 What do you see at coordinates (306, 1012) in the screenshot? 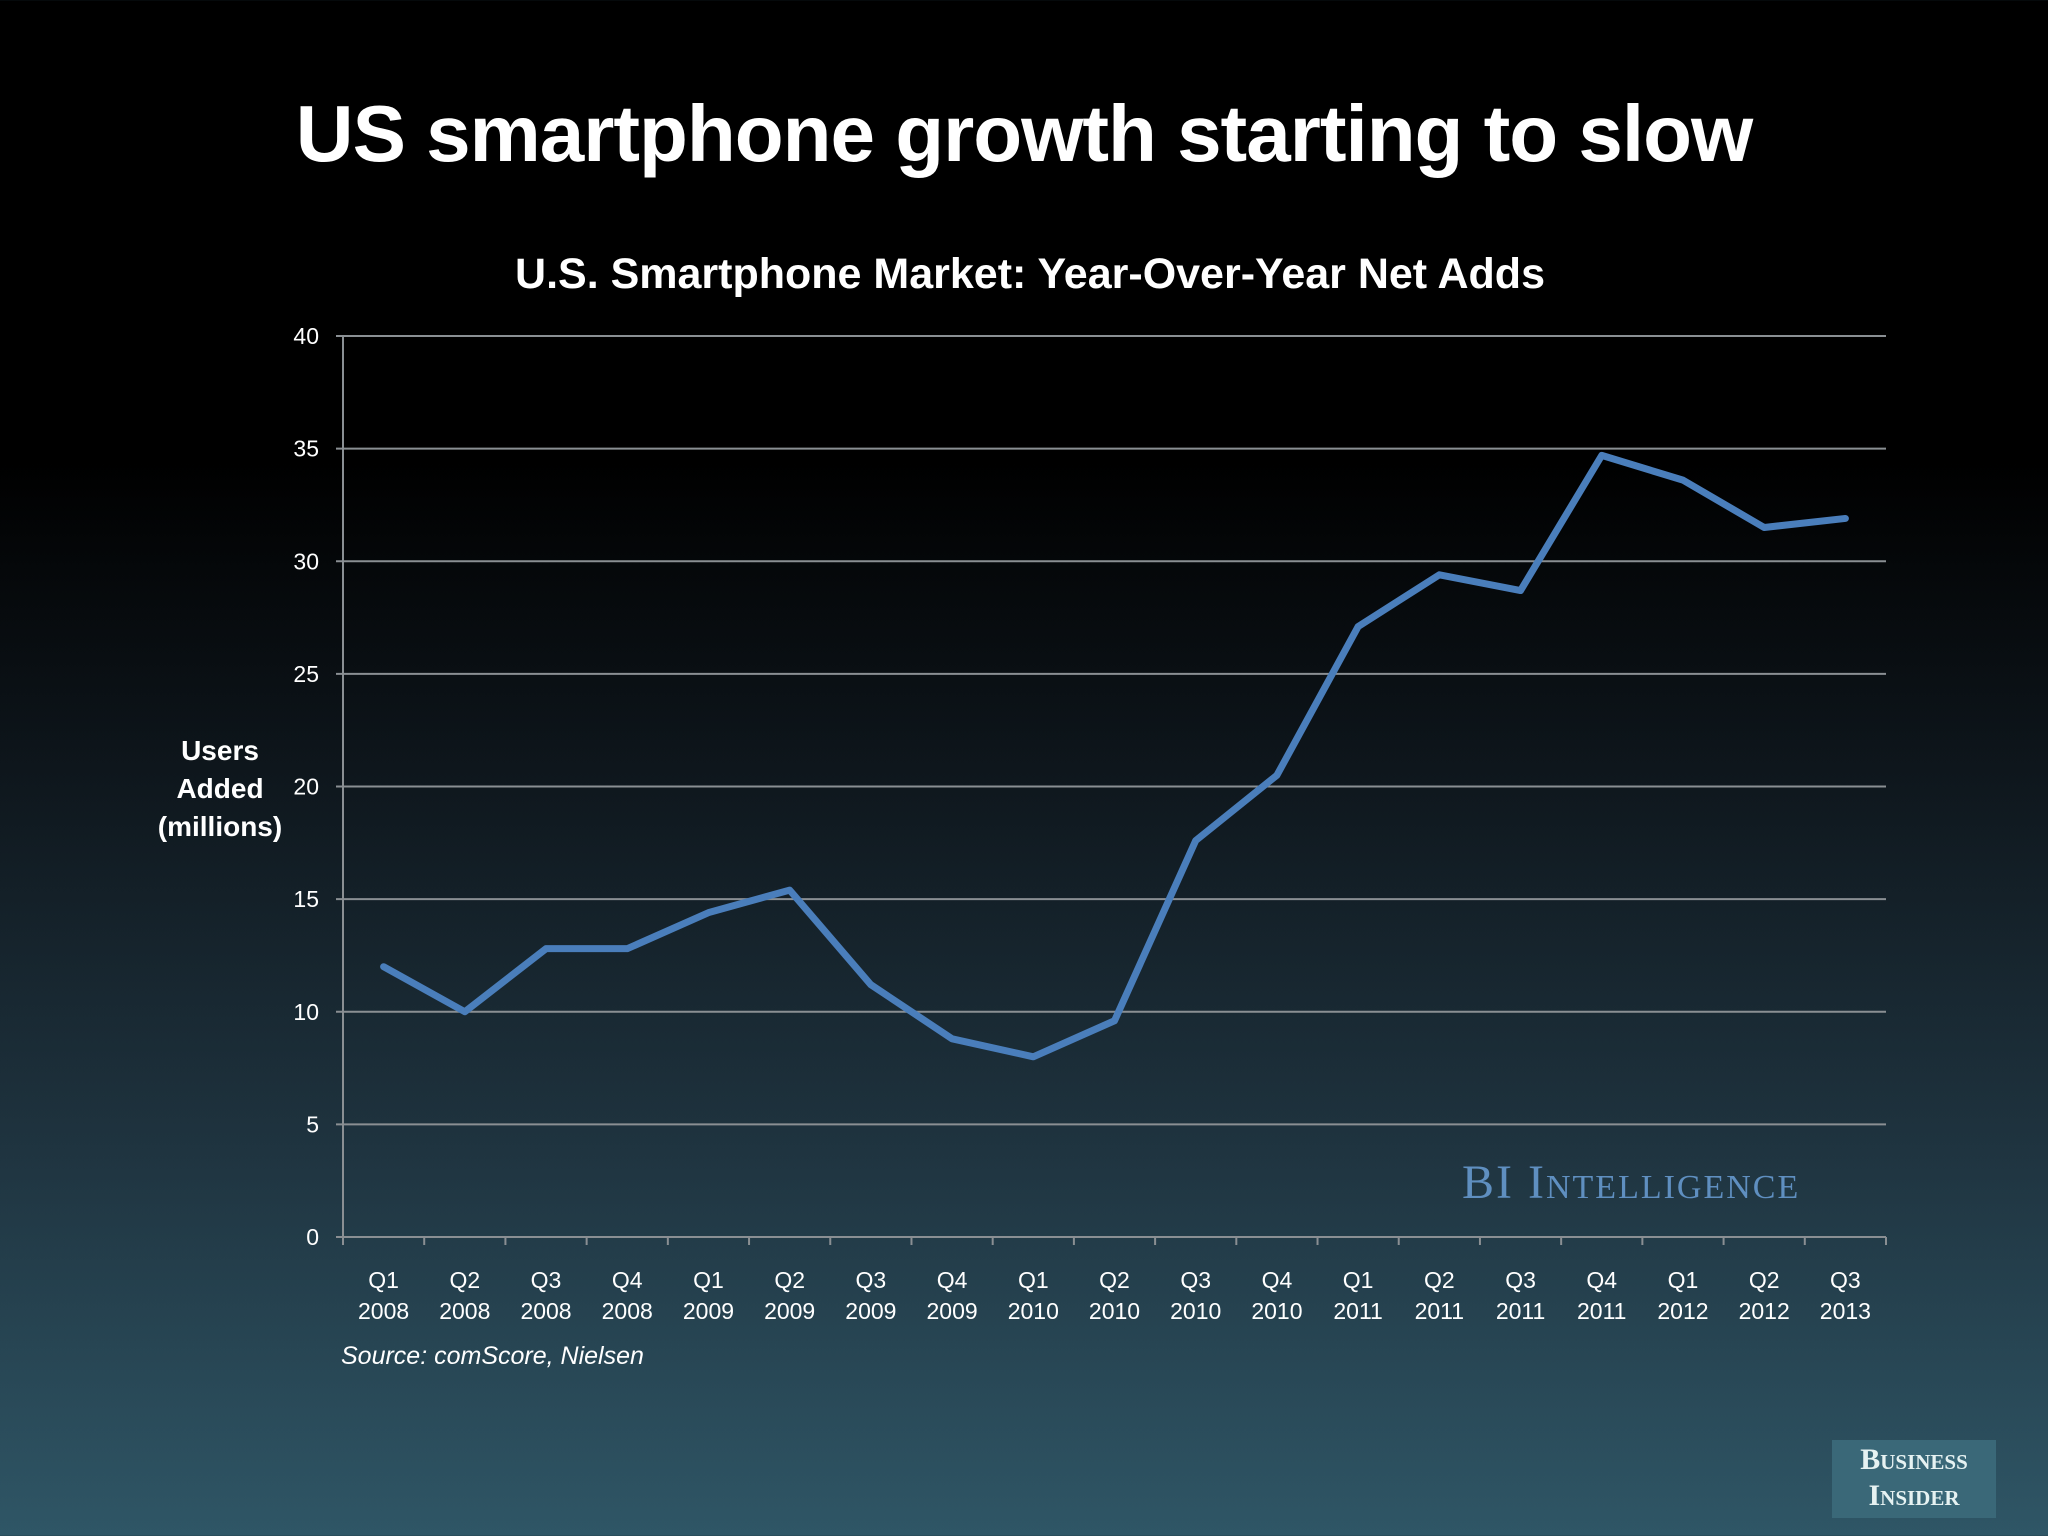
I see `y-tick-label: 10` at bounding box center [306, 1012].